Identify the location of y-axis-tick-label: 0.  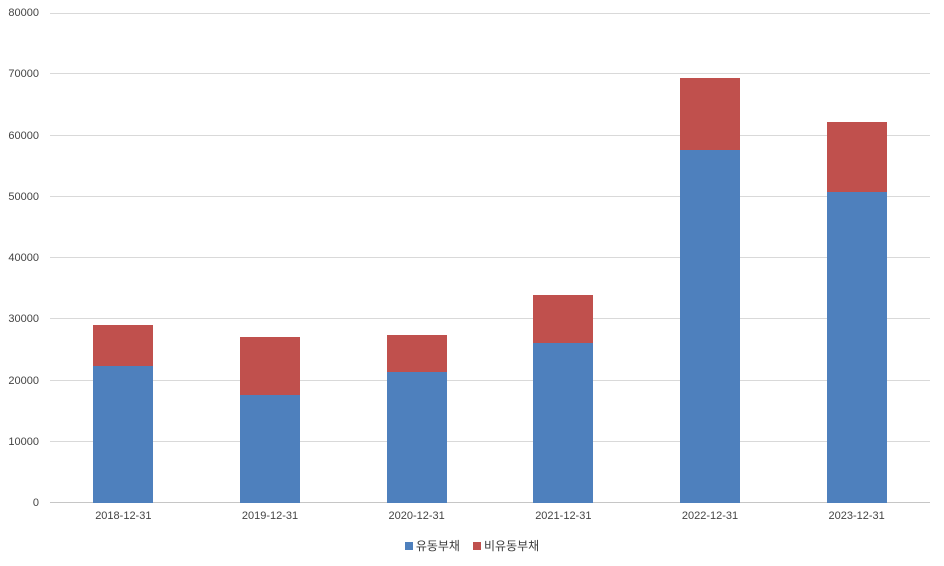
(35, 503).